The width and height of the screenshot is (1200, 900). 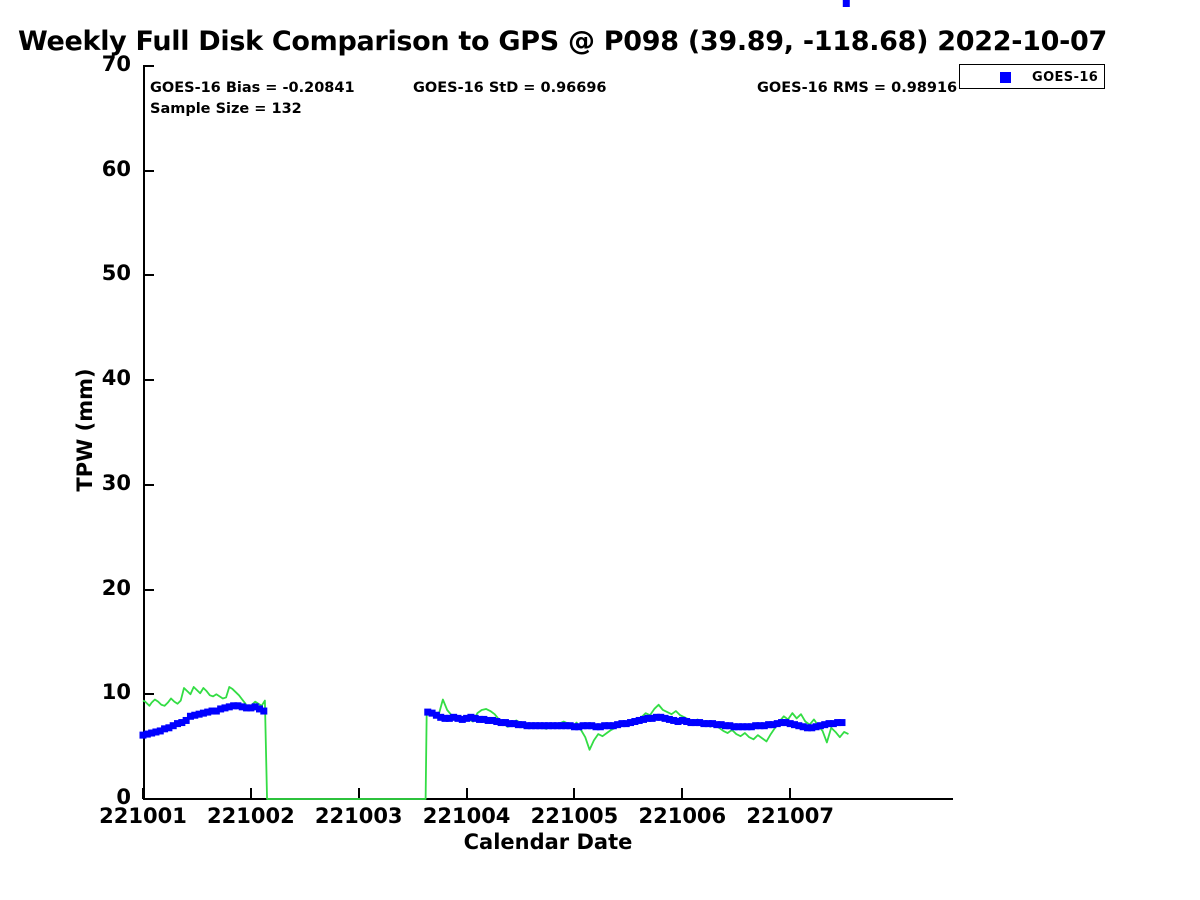 I want to click on legend-label-goes16: GOES-16, so click(x=1065, y=77).